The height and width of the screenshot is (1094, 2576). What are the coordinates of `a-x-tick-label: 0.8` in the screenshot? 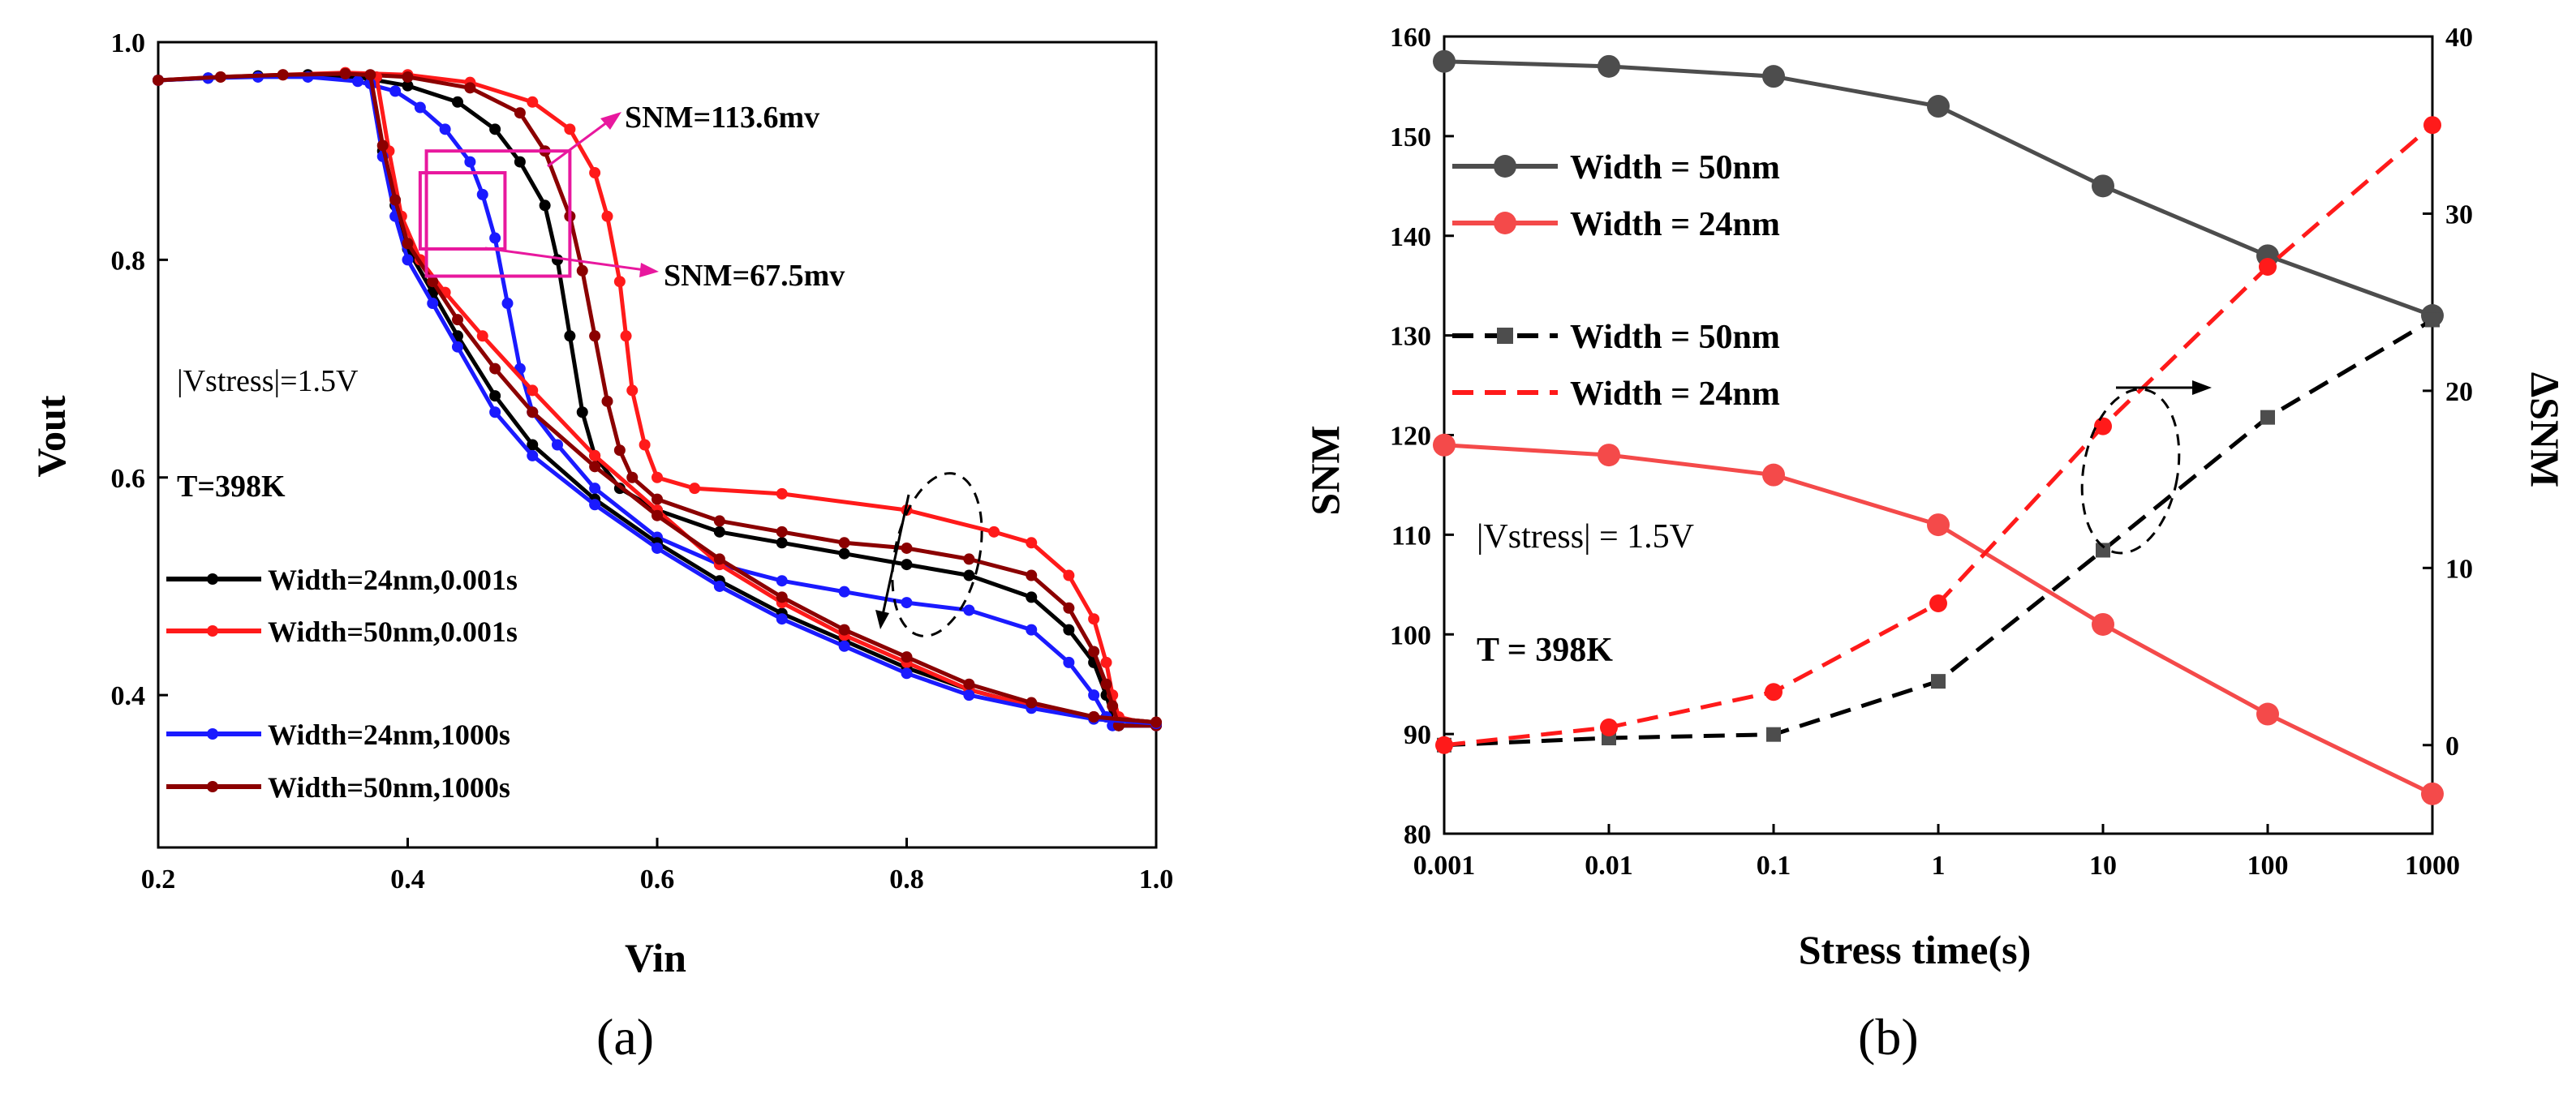 It's located at (906, 879).